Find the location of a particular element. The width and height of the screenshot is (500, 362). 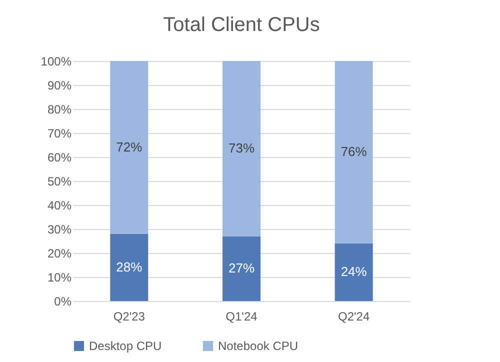

data-label: 28% is located at coordinates (129, 266).